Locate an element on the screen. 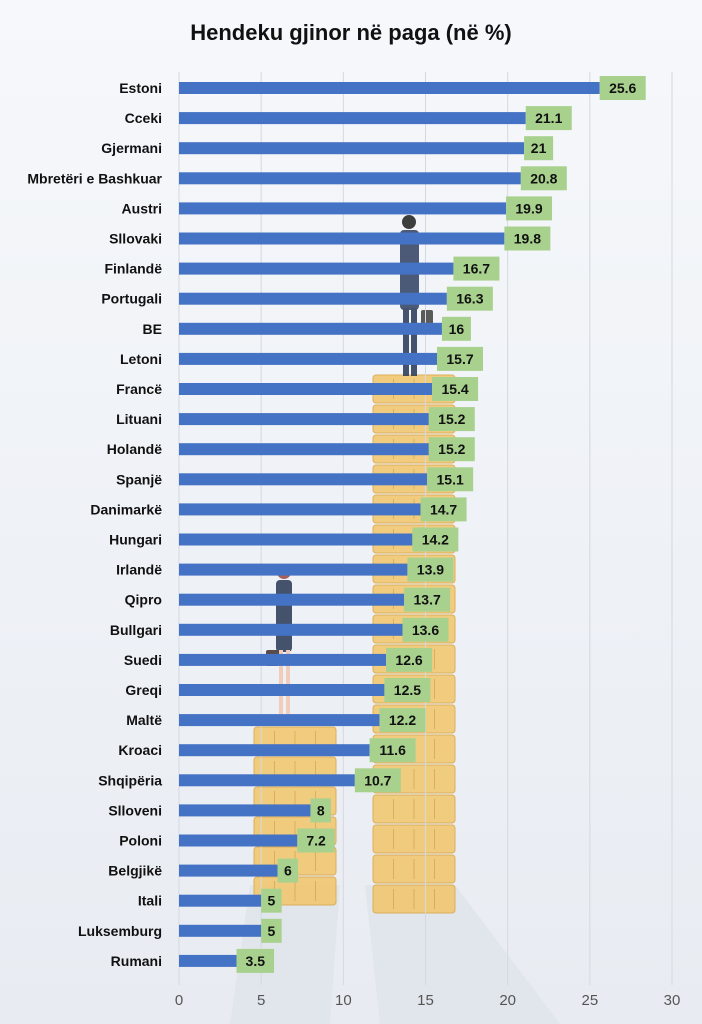 The height and width of the screenshot is (1024, 702). x-tick-label: 30 is located at coordinates (672, 1000).